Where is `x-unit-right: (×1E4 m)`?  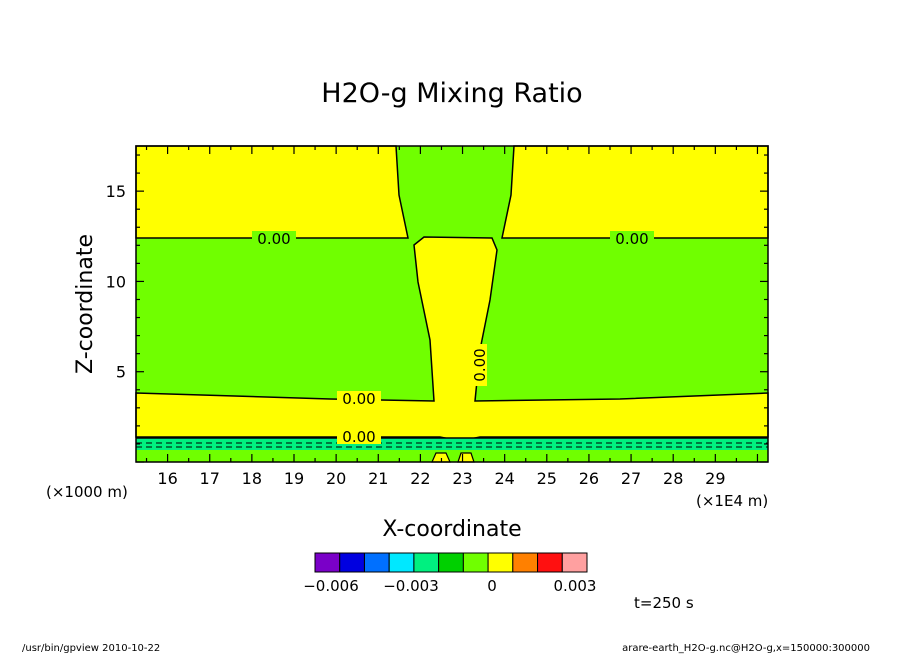
x-unit-right: (×1E4 m) is located at coordinates (732, 501).